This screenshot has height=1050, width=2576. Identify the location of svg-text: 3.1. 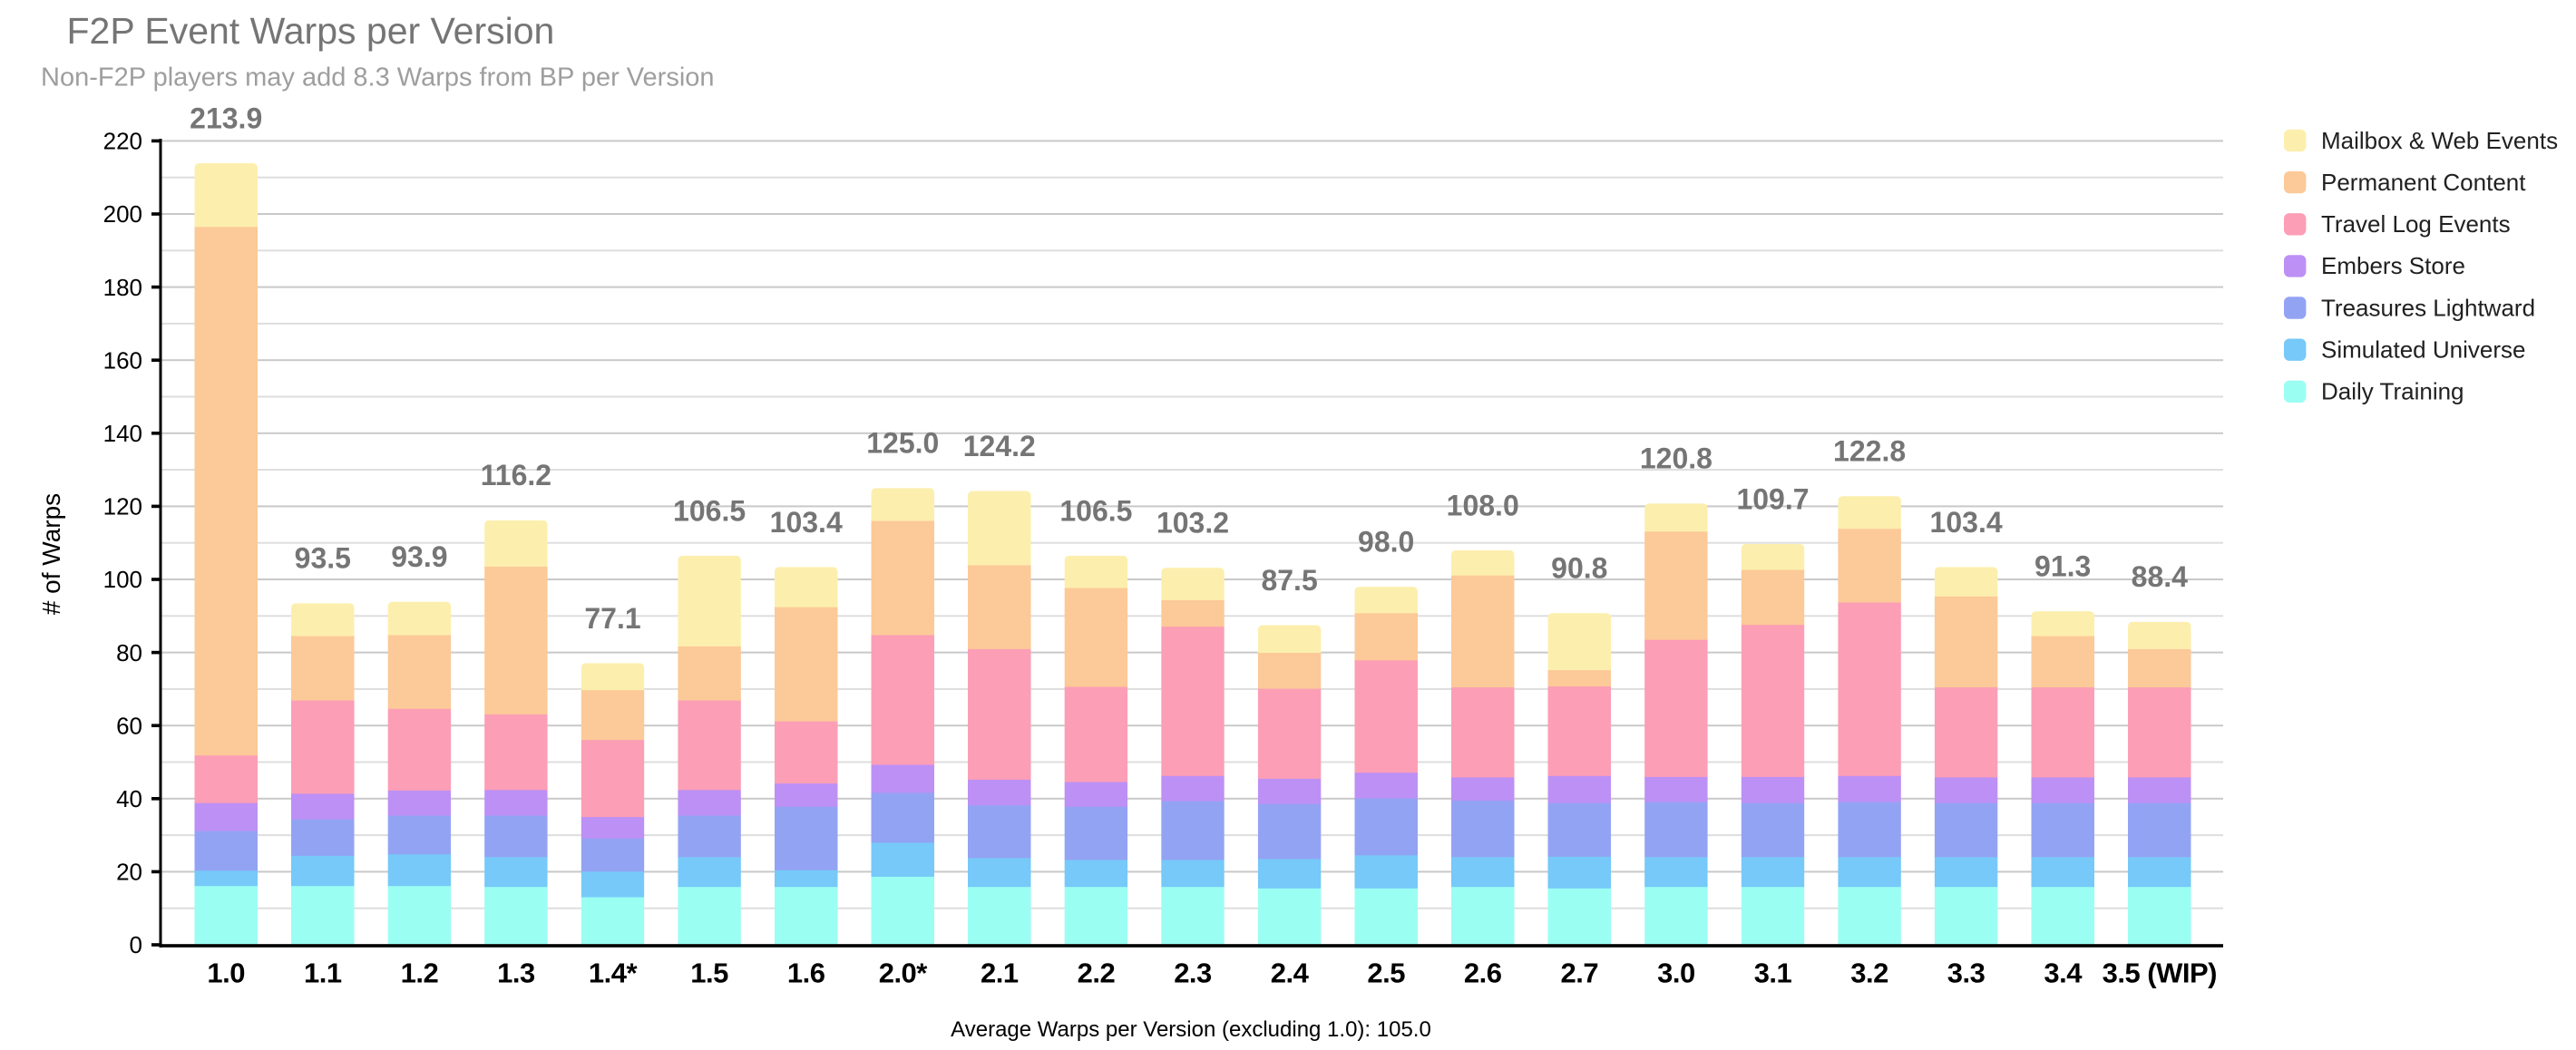
(1773, 972).